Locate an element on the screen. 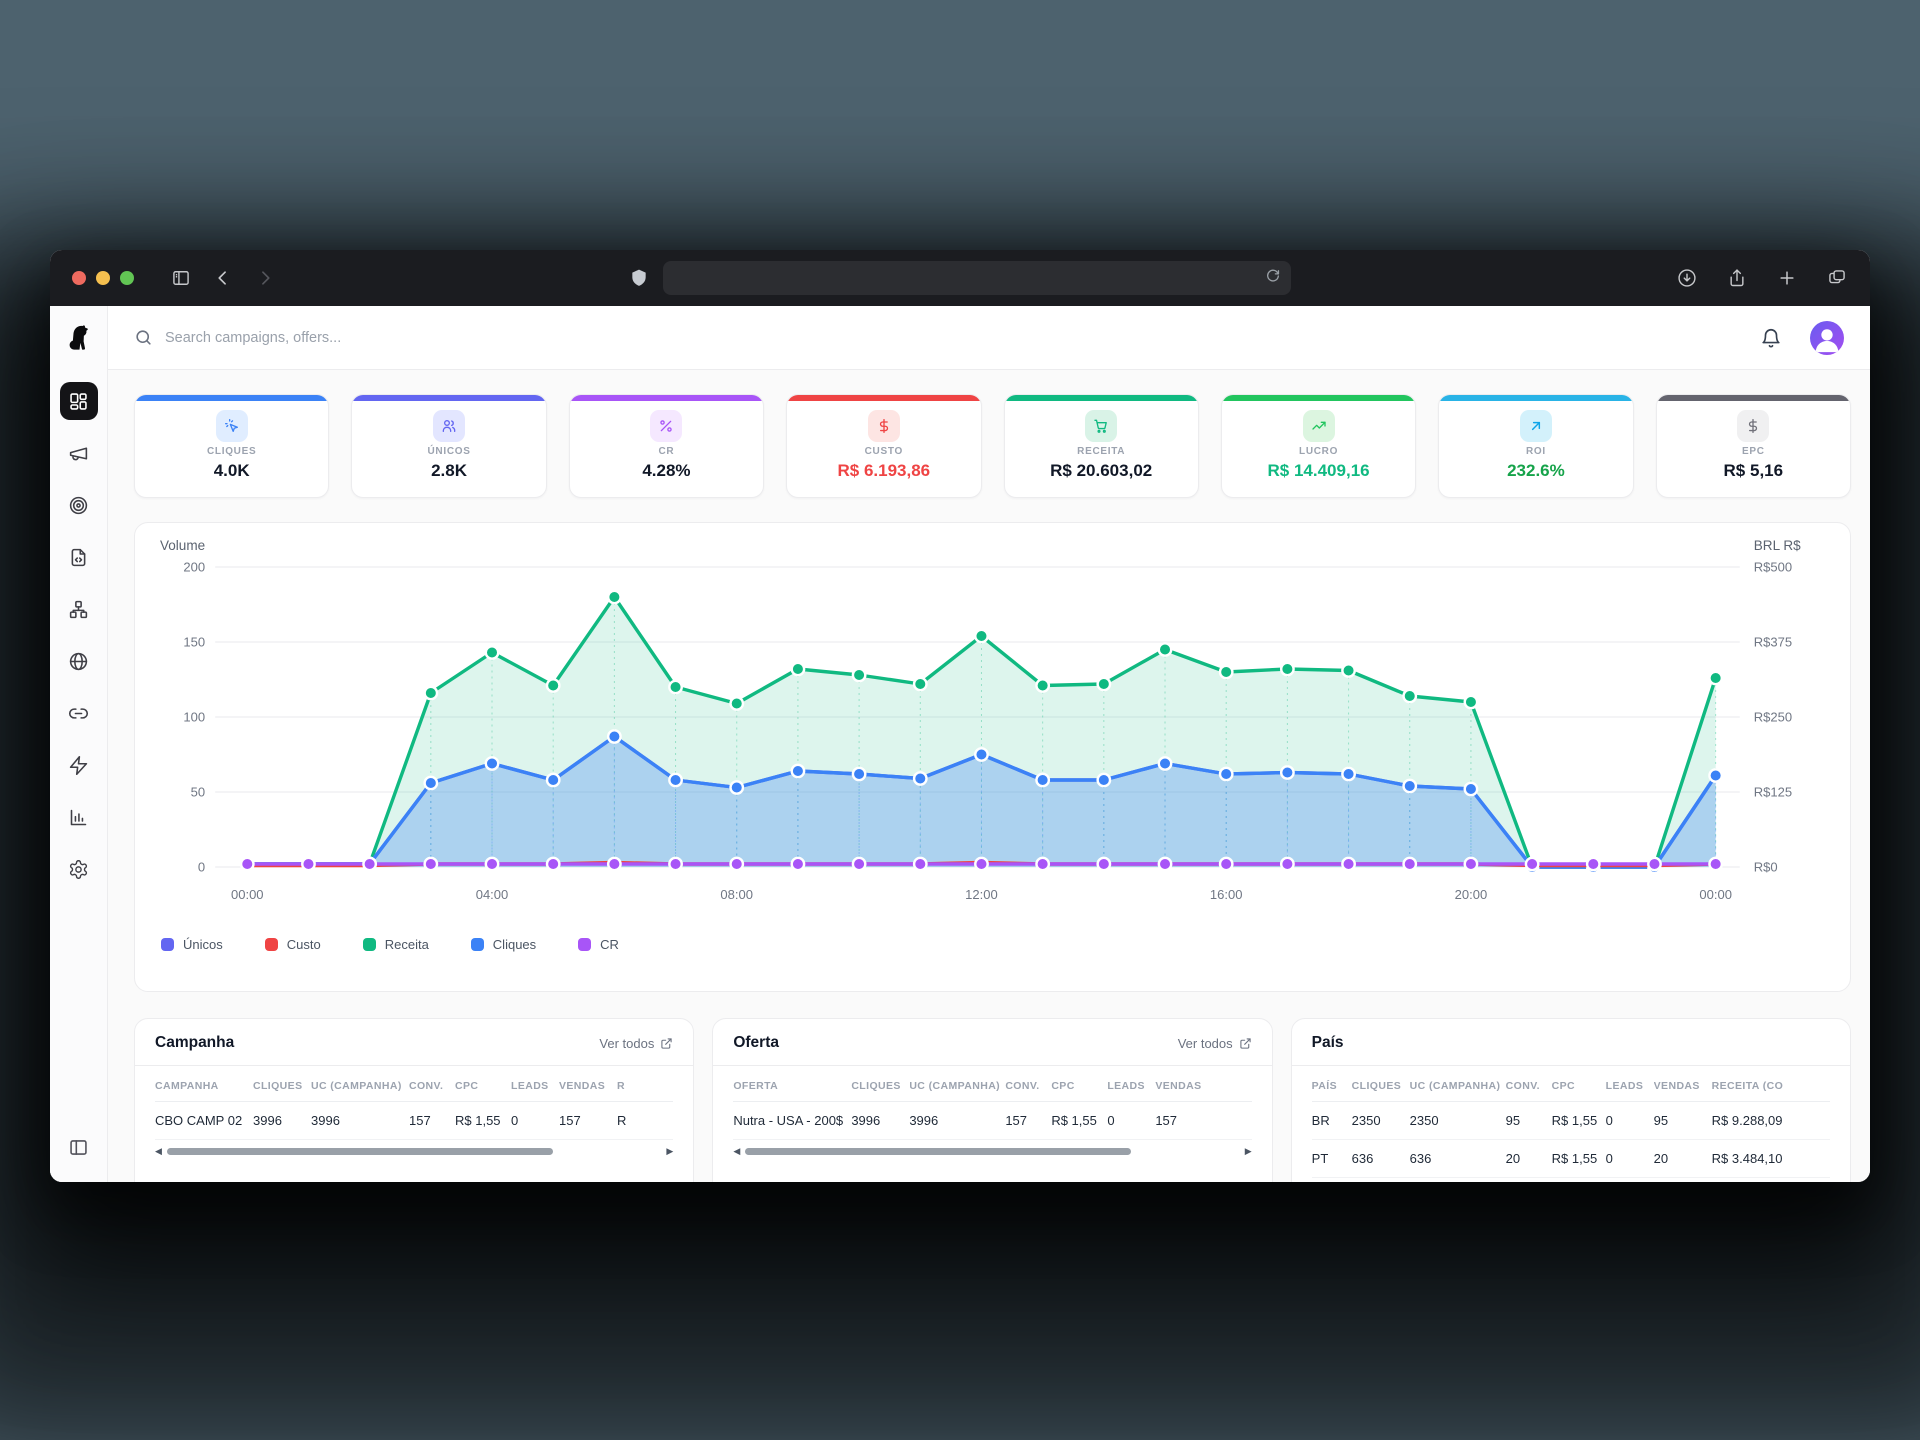 This screenshot has width=1920, height=1440. sidebar-item-link is located at coordinates (79, 713).